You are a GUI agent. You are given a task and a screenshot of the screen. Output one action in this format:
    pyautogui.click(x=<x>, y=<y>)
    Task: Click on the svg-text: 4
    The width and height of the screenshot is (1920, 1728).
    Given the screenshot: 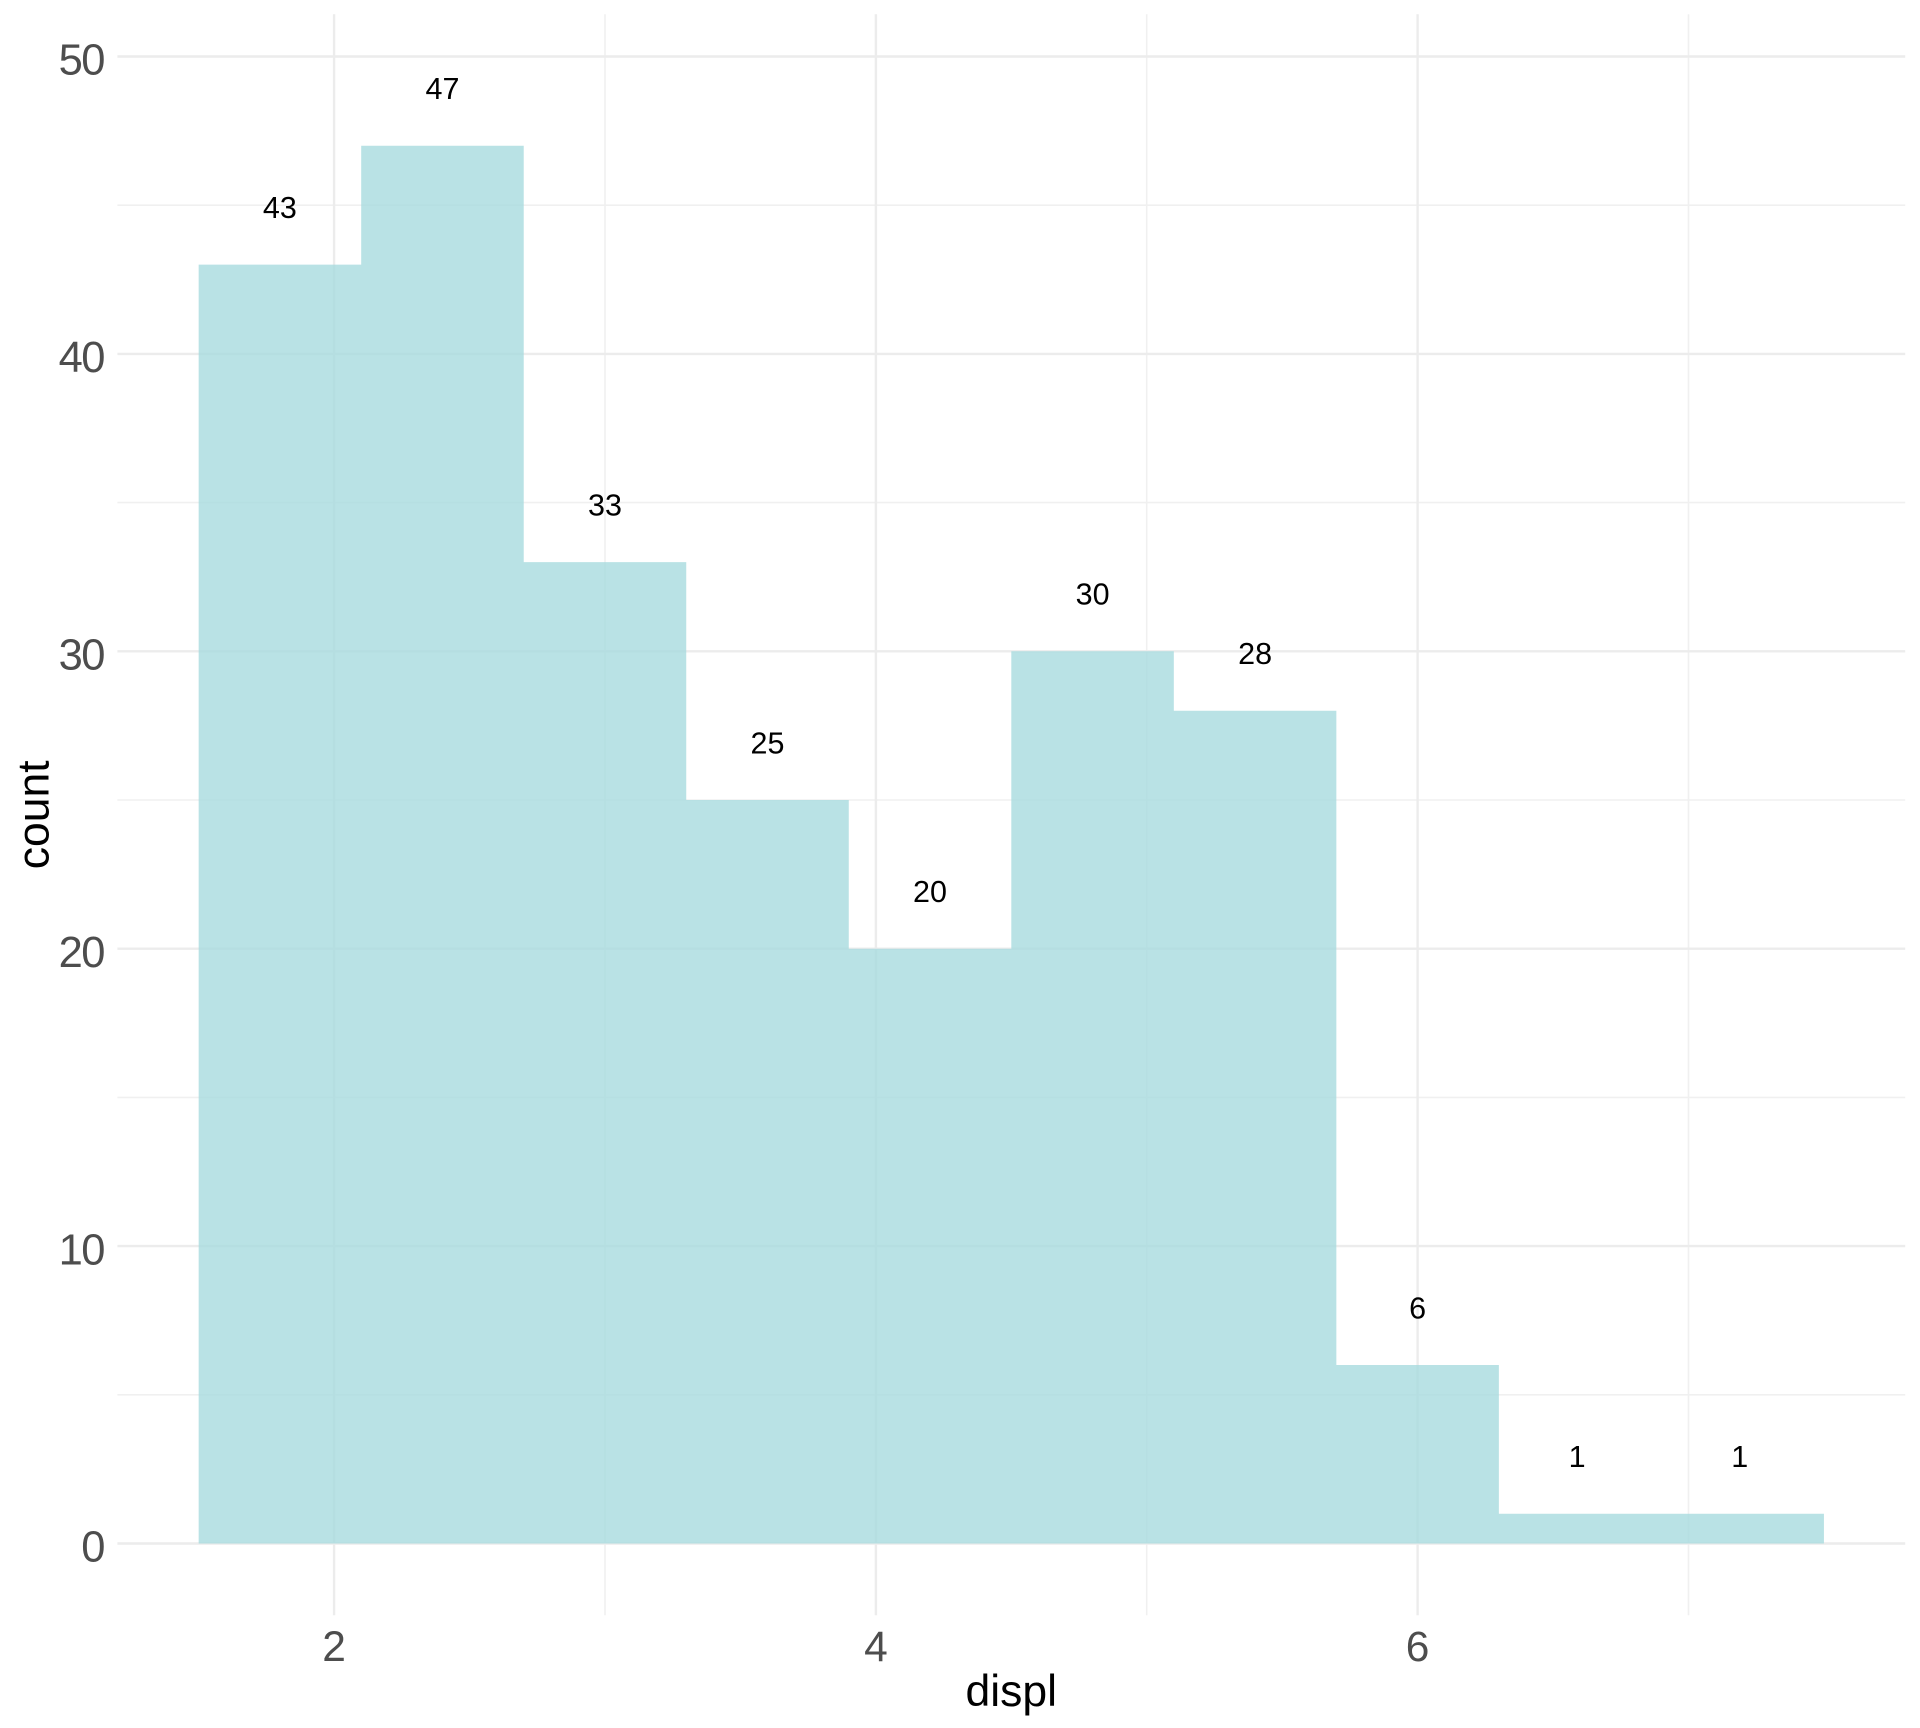 What is the action you would take?
    pyautogui.click(x=876, y=1647)
    